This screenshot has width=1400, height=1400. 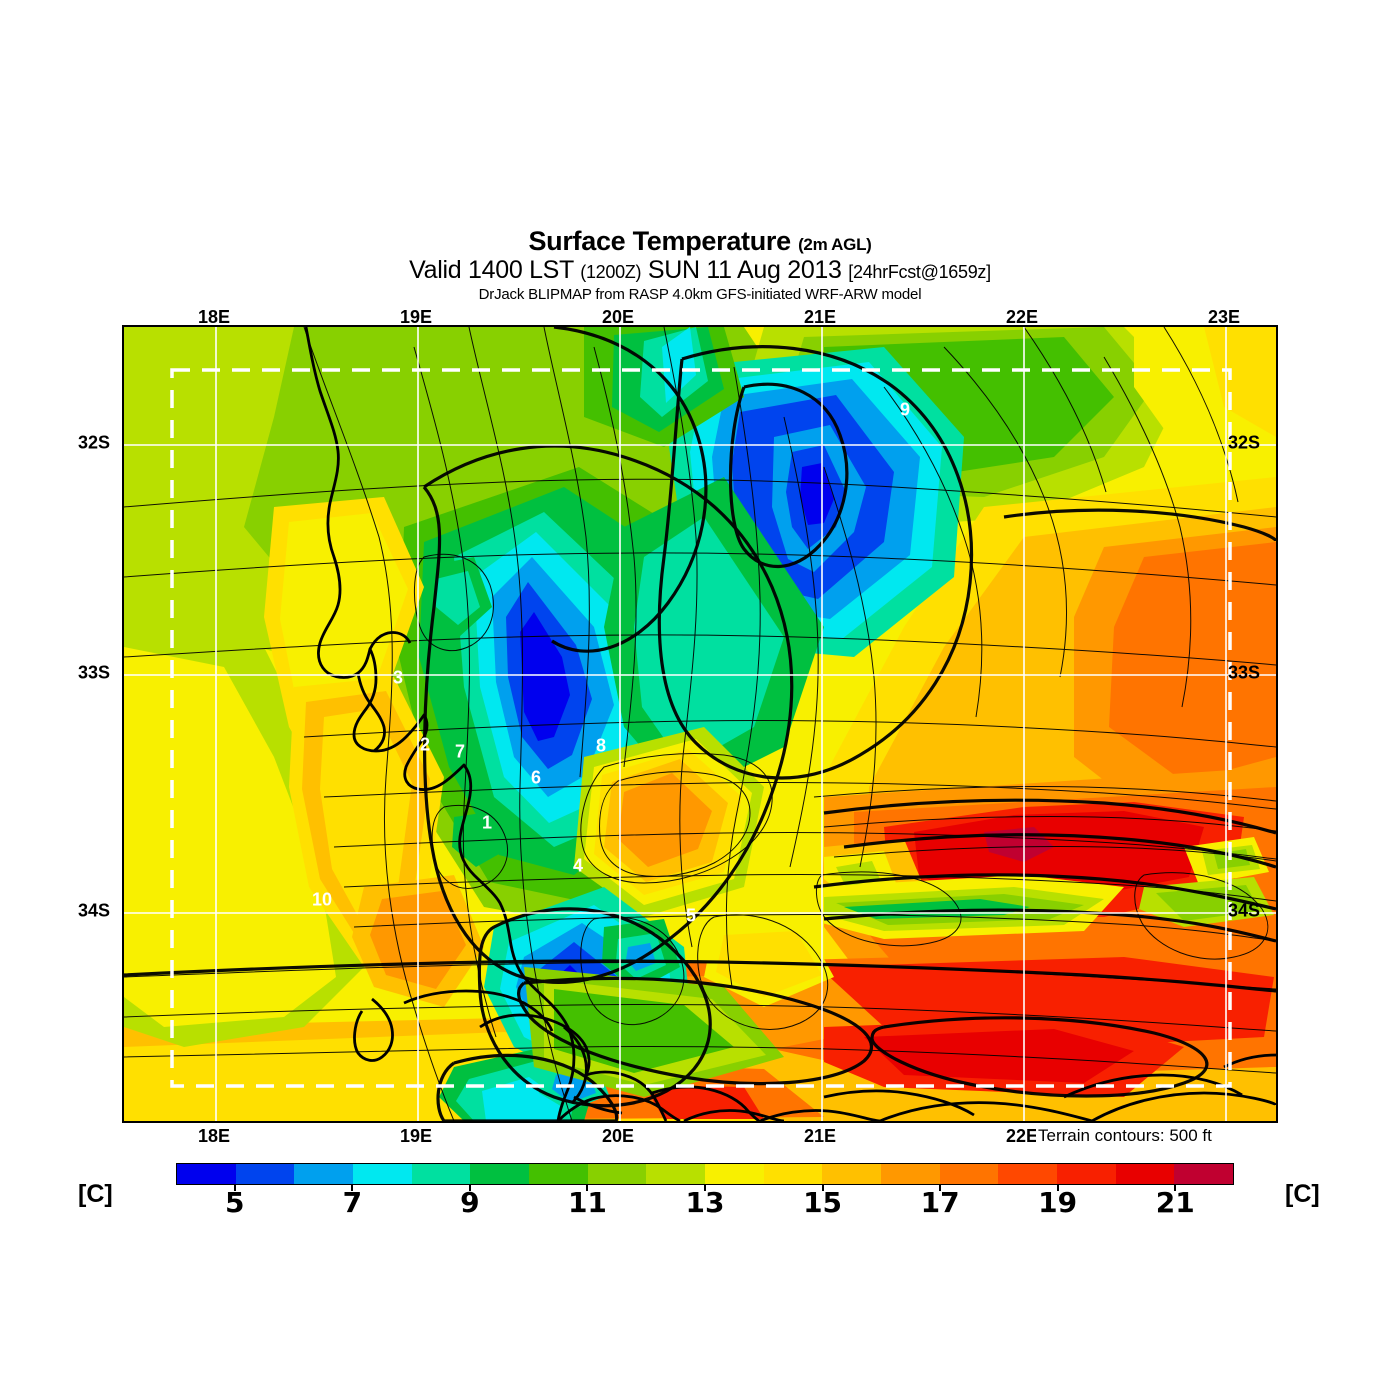 What do you see at coordinates (1058, 1202) in the screenshot?
I see `colorbar-label-19: 19` at bounding box center [1058, 1202].